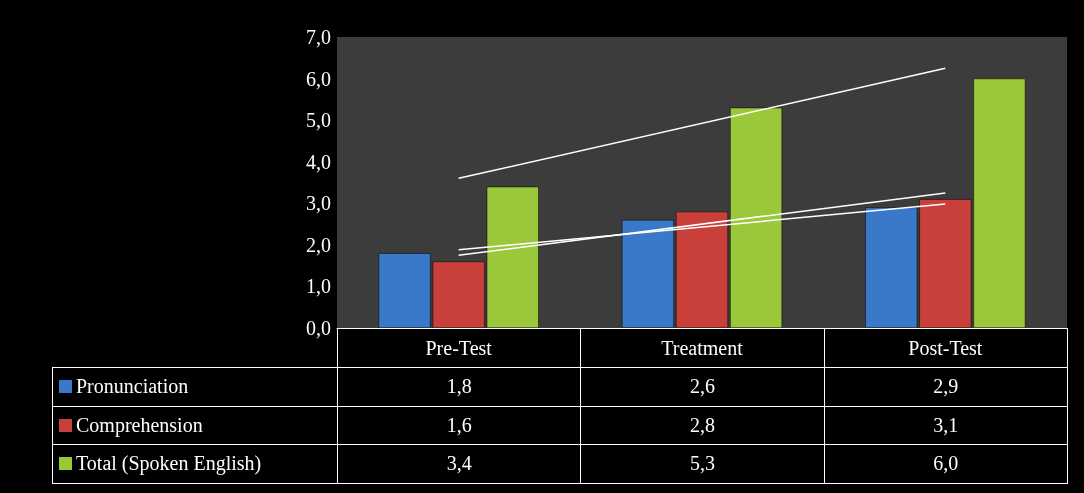 The image size is (1084, 493). Describe the element at coordinates (459, 387) in the screenshot. I see `data-label: 1,8` at that location.